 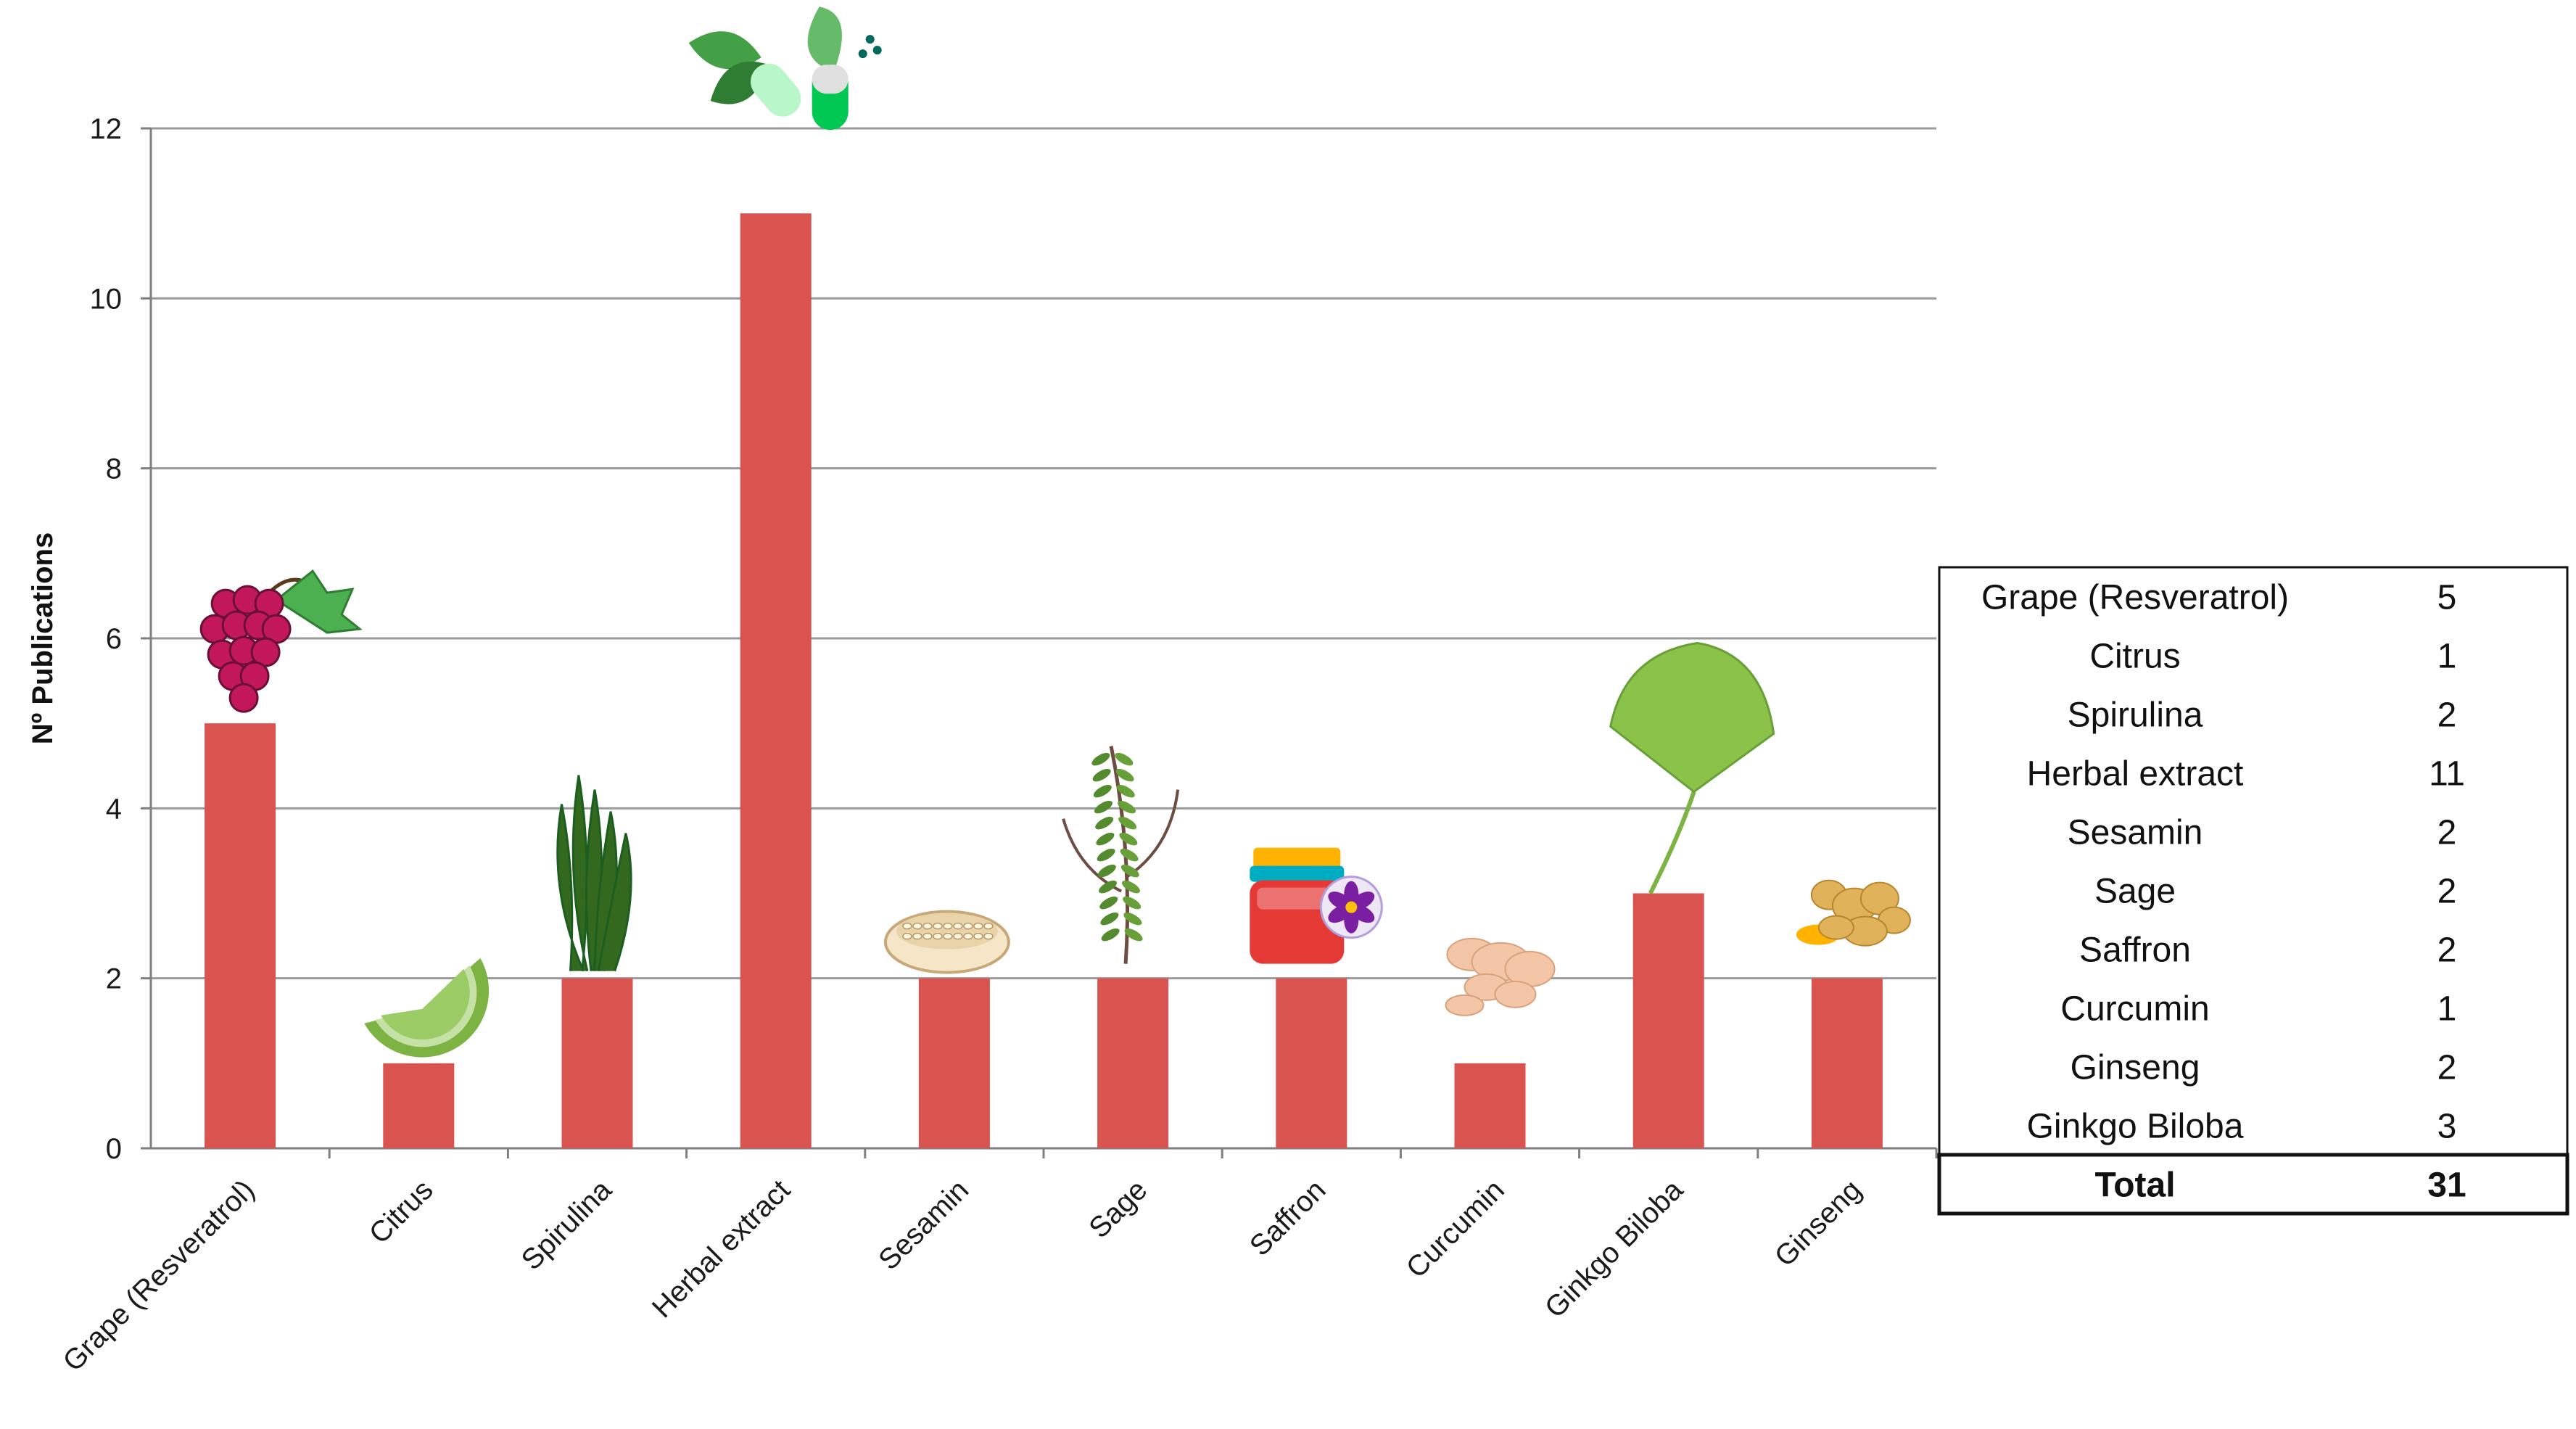 I want to click on x-tick-label: Ginkgo Biloba, so click(x=1614, y=1249).